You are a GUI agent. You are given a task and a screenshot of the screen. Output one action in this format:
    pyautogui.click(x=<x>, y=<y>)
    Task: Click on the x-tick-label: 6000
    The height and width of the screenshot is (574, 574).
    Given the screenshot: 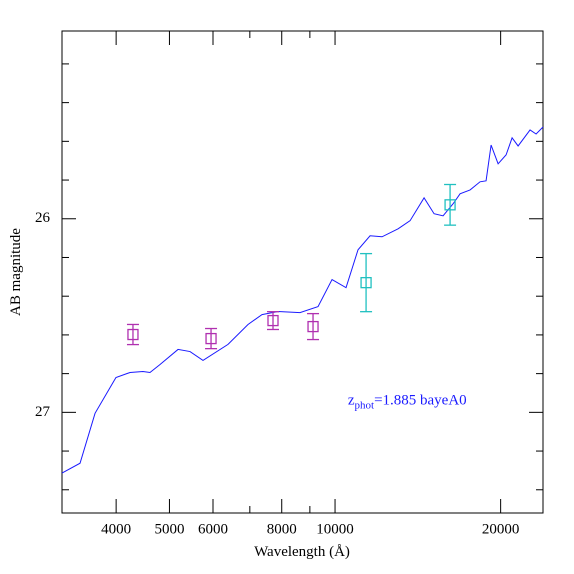 What is the action you would take?
    pyautogui.click(x=213, y=529)
    